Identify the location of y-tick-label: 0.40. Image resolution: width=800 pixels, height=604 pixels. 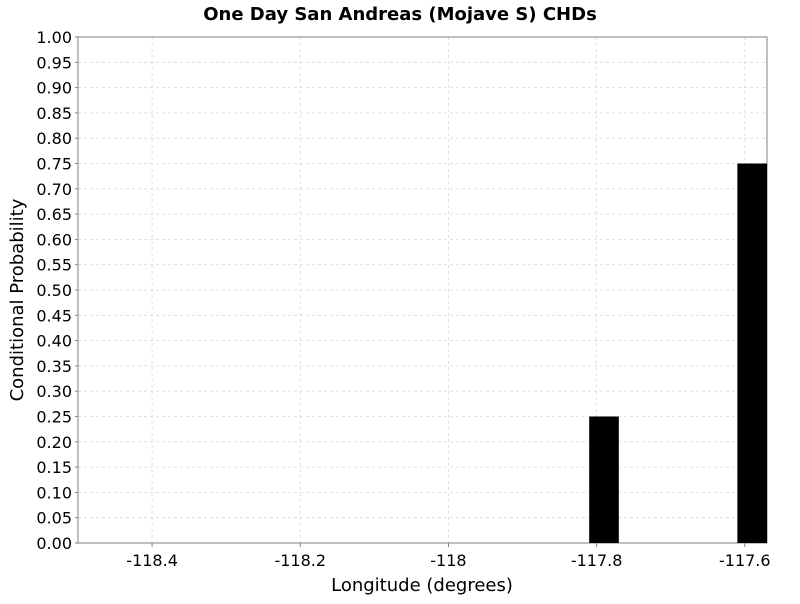
(54, 341).